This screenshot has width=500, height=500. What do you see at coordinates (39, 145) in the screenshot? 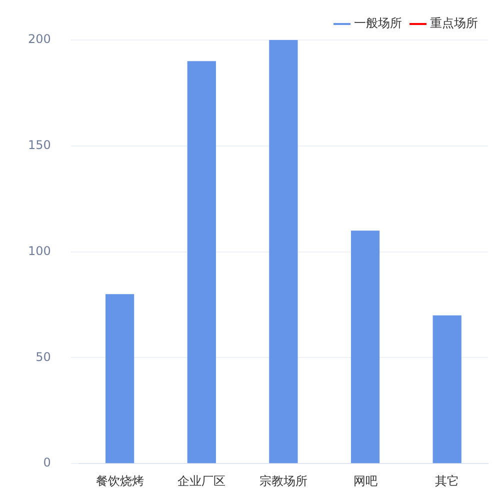
I see `y-tick-label: 150` at bounding box center [39, 145].